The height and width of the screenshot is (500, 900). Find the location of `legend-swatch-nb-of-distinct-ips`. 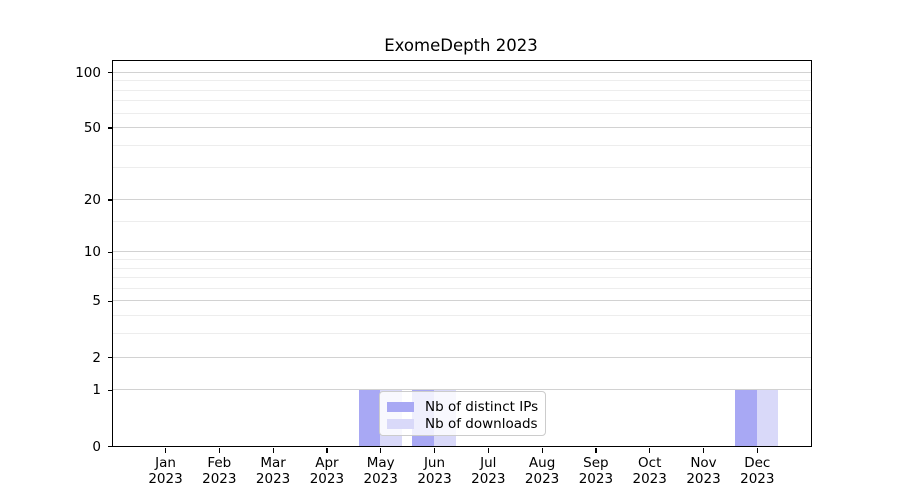

legend-swatch-nb-of-distinct-ips is located at coordinates (400, 406).